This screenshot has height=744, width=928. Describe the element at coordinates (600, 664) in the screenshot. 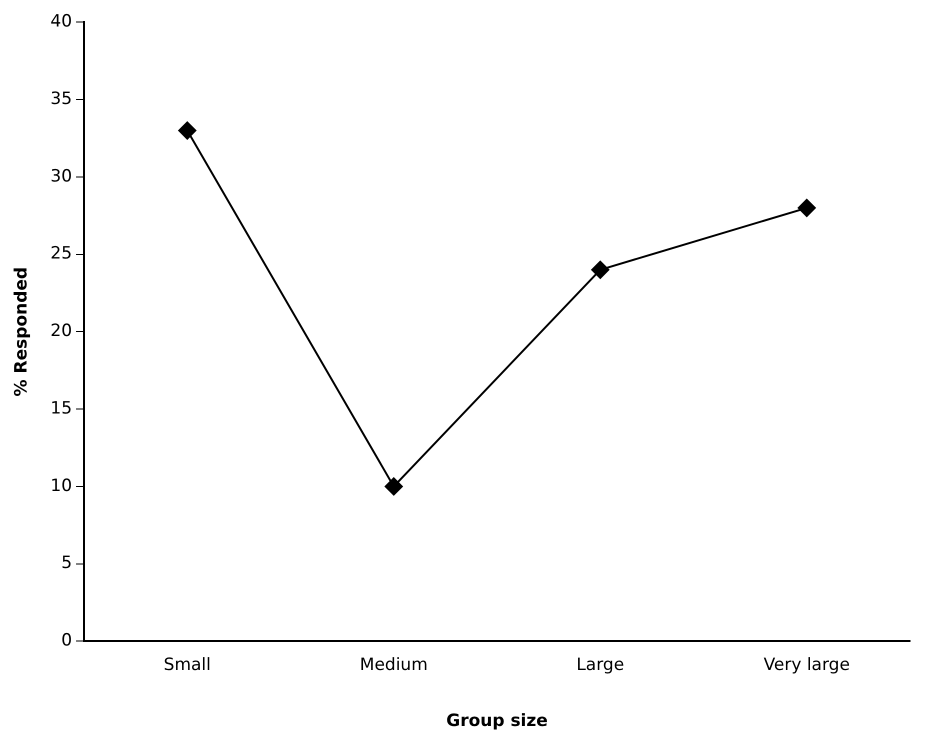

I see `x-tick-label: Large` at that location.